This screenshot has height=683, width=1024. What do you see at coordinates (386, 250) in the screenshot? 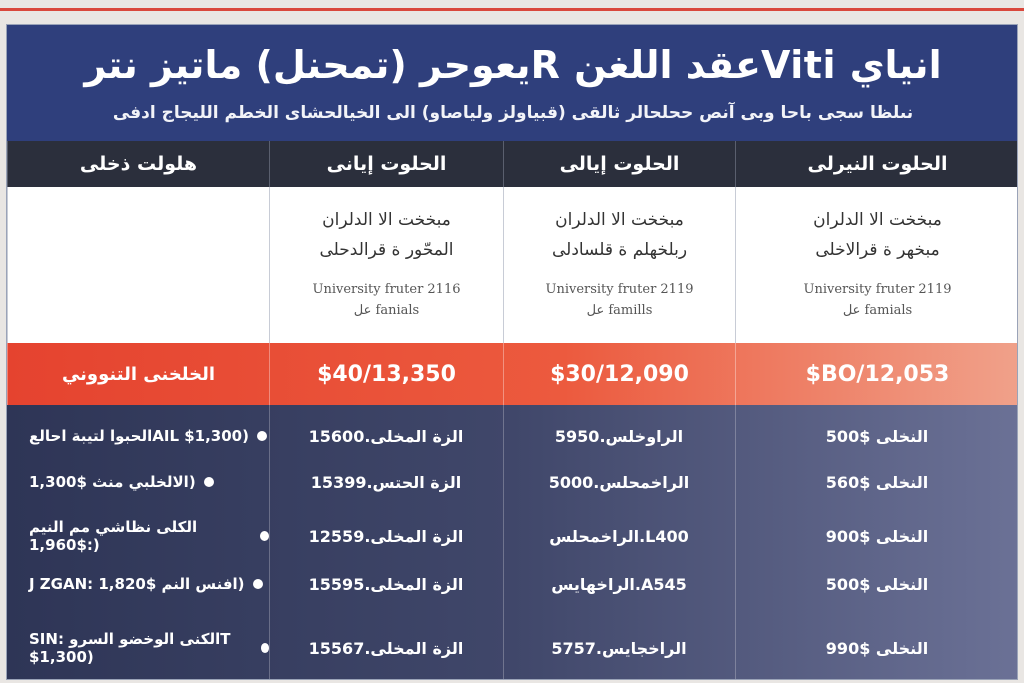
I see `description-line: المحّور ة قرالدحلى` at bounding box center [386, 250].